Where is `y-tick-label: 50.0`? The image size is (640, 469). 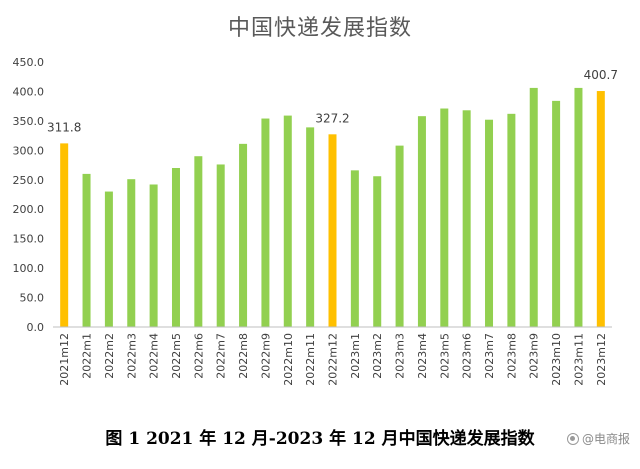
y-tick-label: 50.0 is located at coordinates (32, 298).